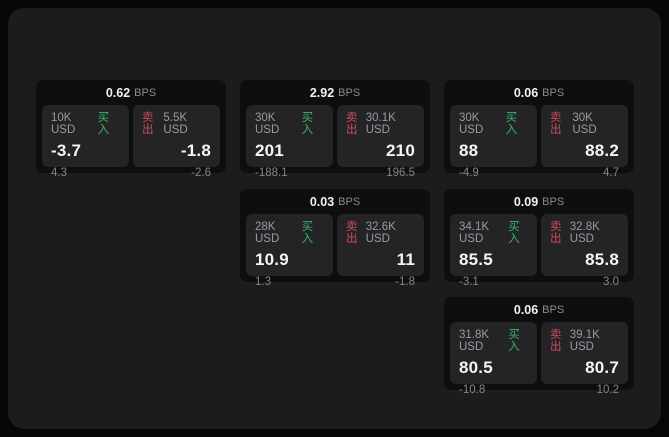 The width and height of the screenshot is (669, 437). I want to click on sell-label-row: 卖出 32.6K USD, so click(380, 233).